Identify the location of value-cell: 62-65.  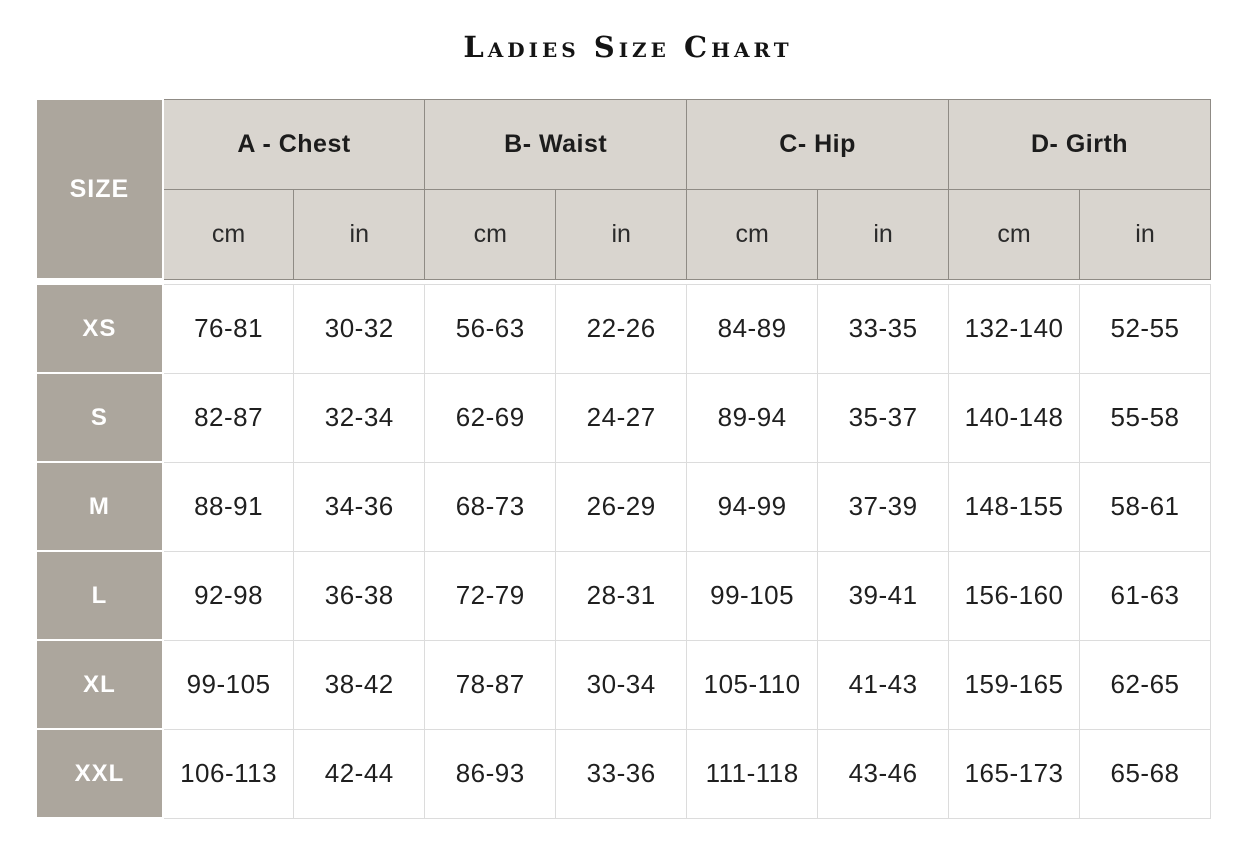
(1145, 684).